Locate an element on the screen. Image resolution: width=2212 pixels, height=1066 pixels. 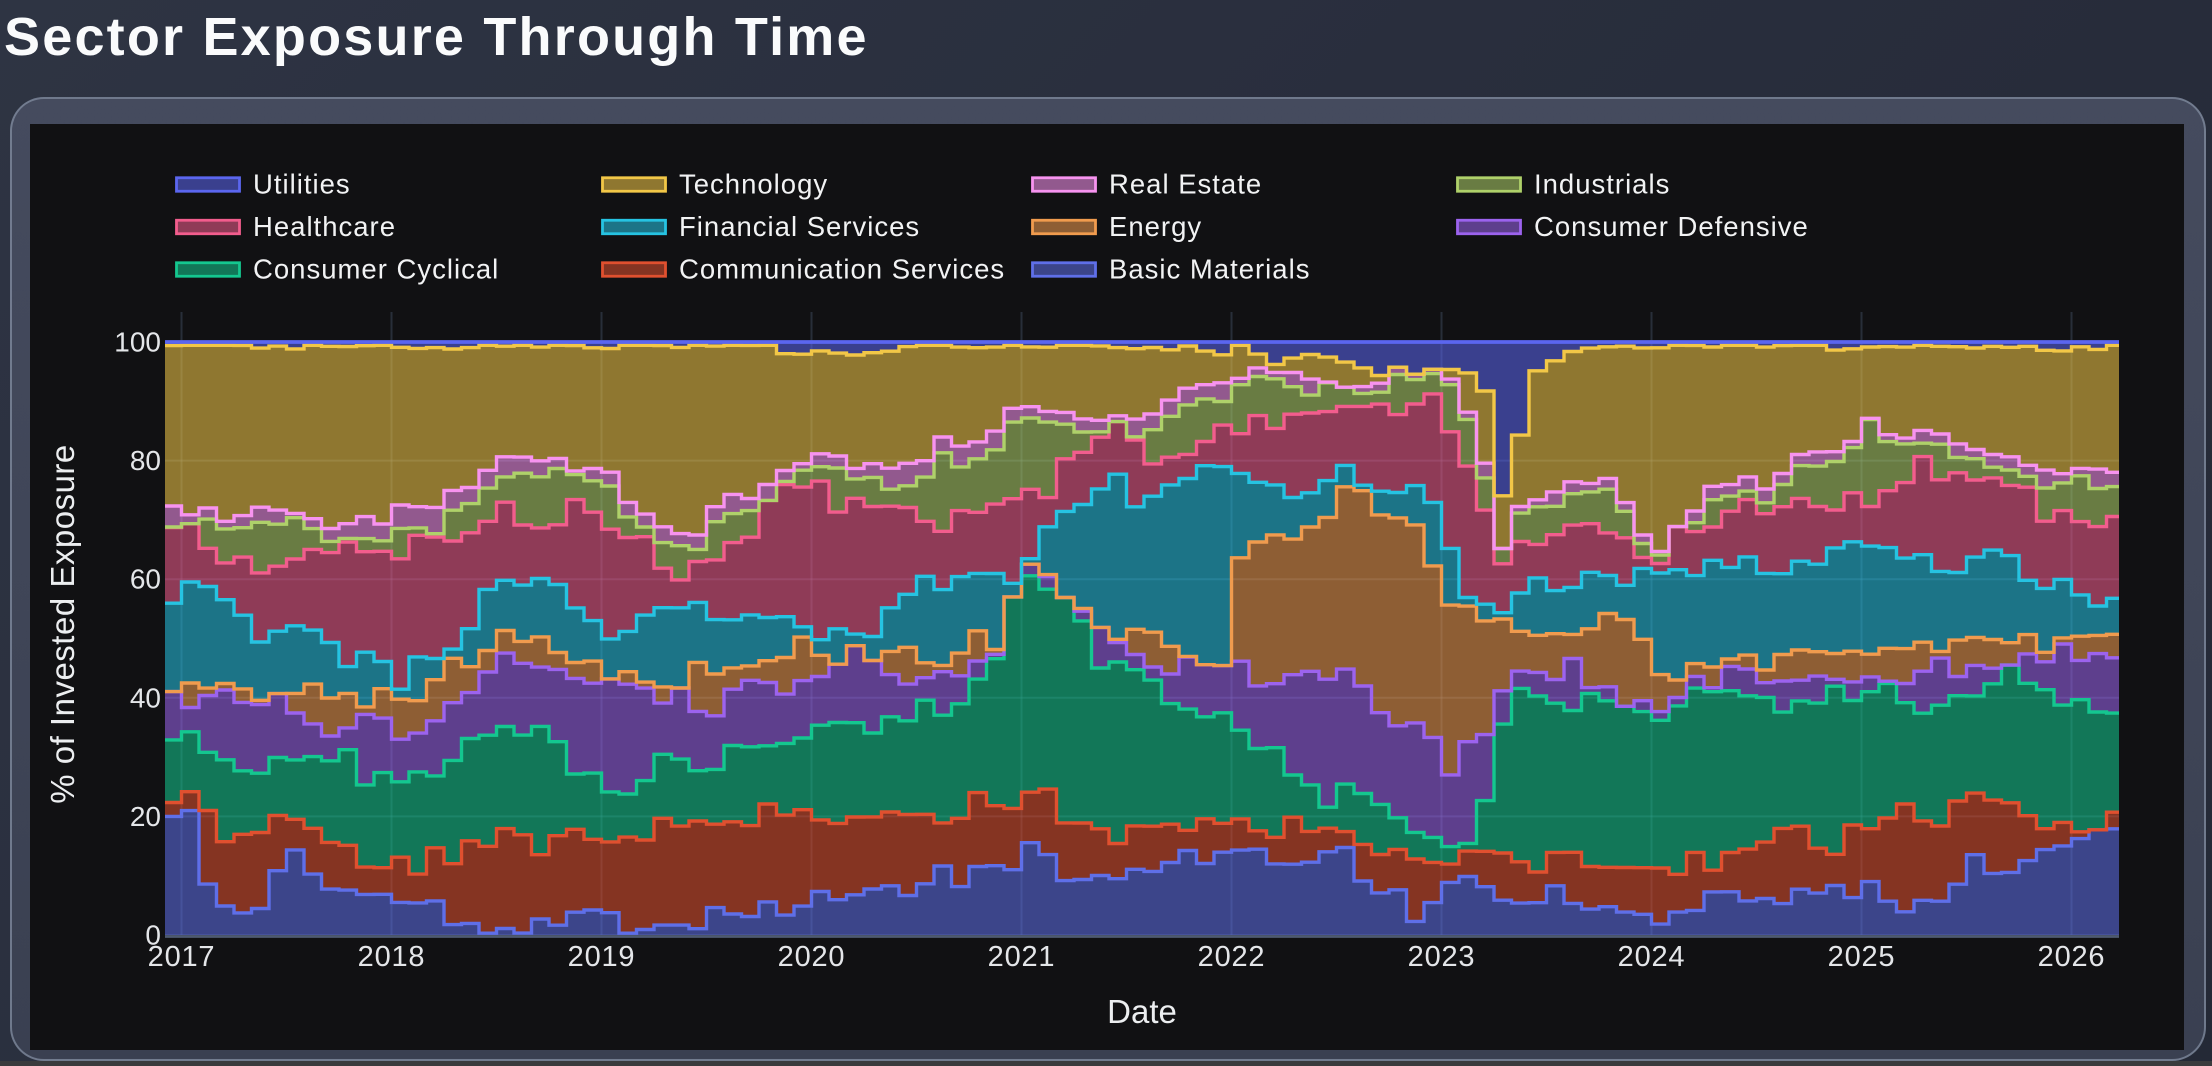
svg-text: 80 is located at coordinates (145, 460).